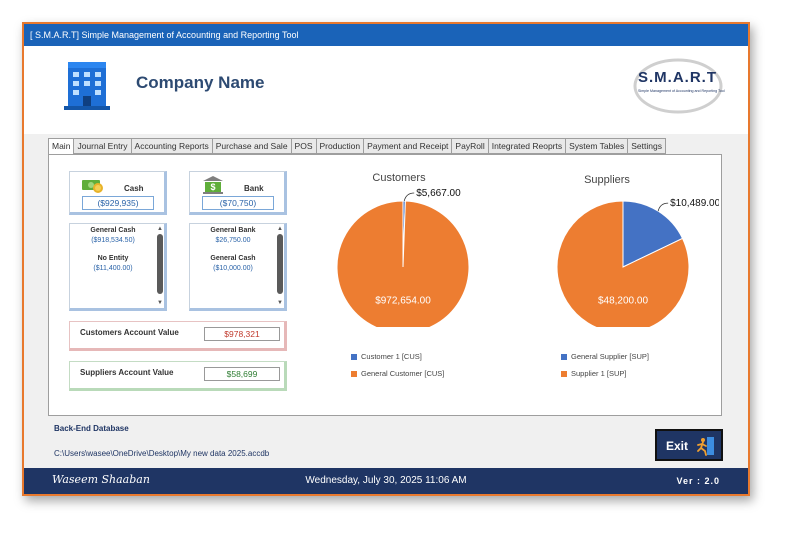 The image size is (793, 539). I want to click on pie-data-label-1: $5,667.00, so click(438, 193).